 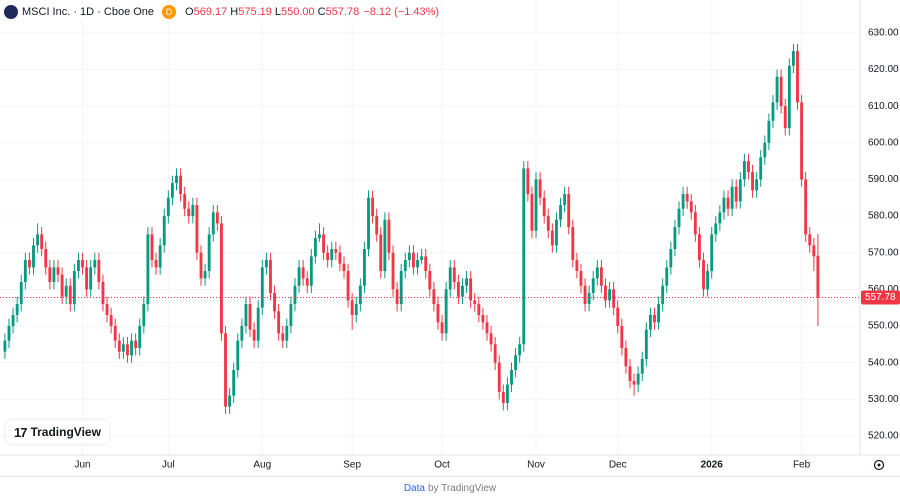 What do you see at coordinates (414, 488) in the screenshot?
I see `source-link: Data` at bounding box center [414, 488].